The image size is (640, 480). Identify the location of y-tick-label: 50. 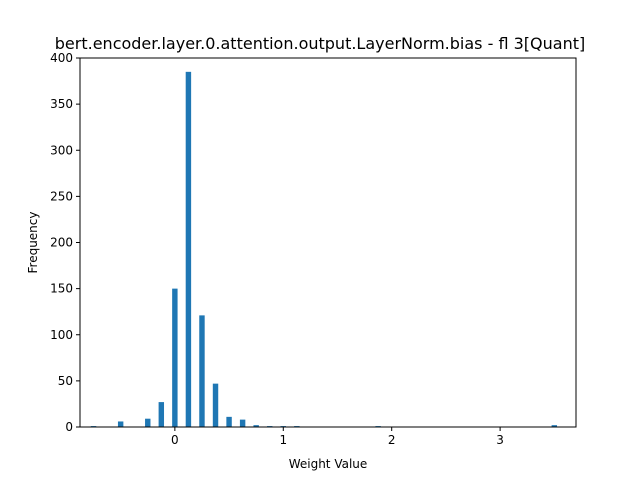
(65, 381).